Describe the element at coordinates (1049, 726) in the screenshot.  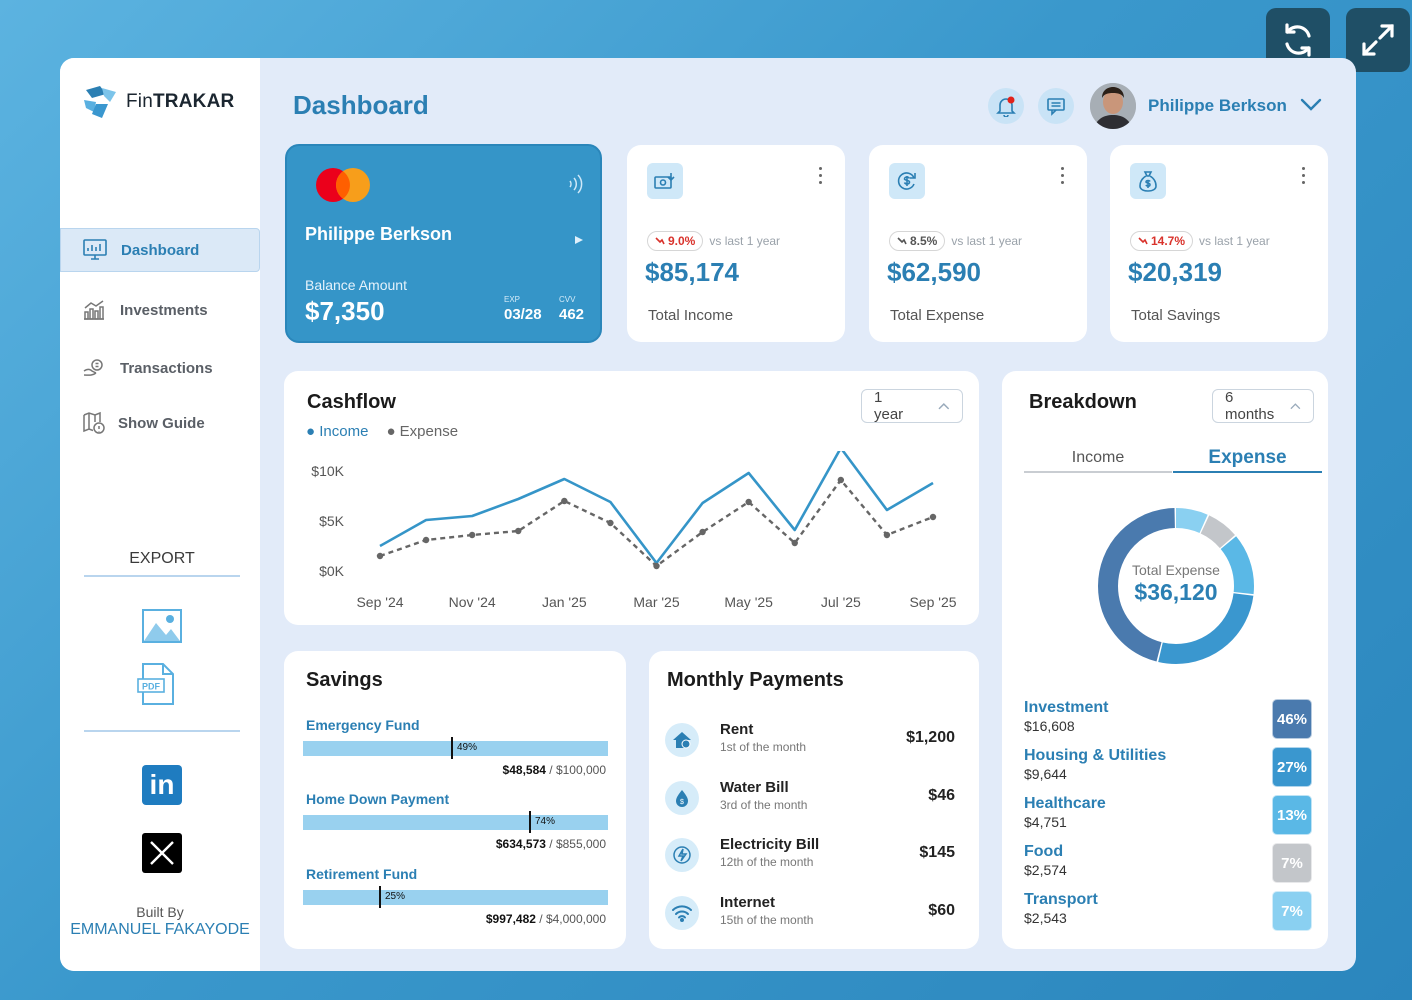
I see `category-value: $16,608` at that location.